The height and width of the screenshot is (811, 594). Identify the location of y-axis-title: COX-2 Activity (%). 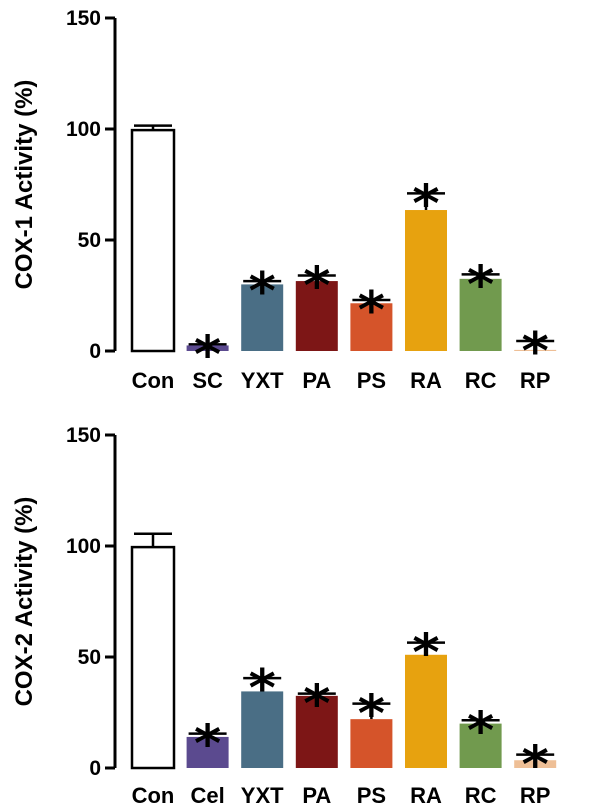
(24, 602).